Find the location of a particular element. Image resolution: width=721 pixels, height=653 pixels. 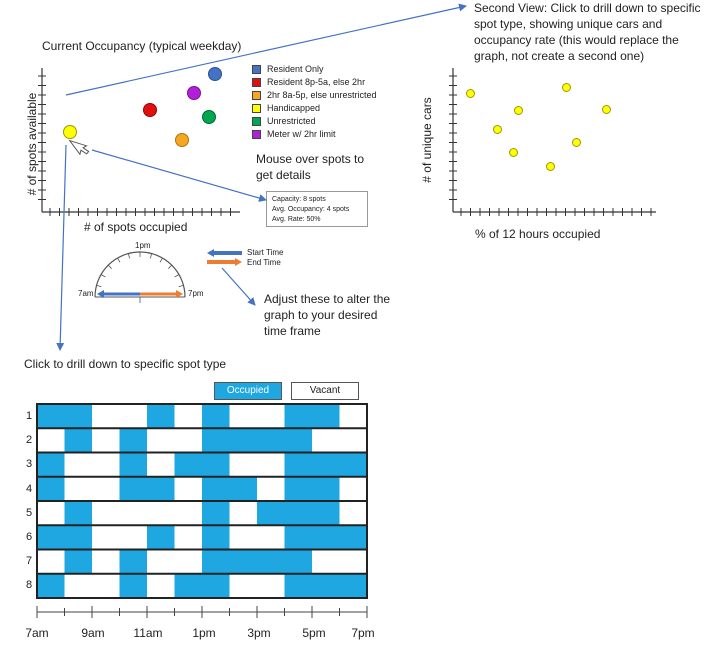

dot-unrestricted is located at coordinates (209, 117).